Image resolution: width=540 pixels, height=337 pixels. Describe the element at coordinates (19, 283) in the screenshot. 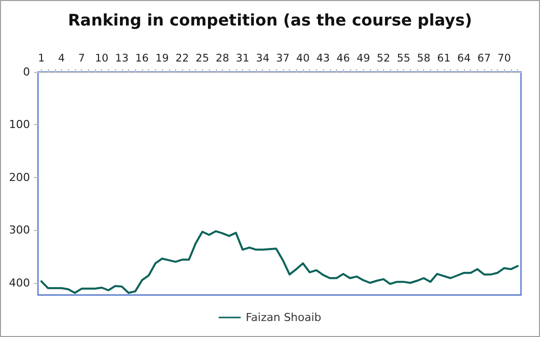

I see `y-tick-label: 400` at that location.